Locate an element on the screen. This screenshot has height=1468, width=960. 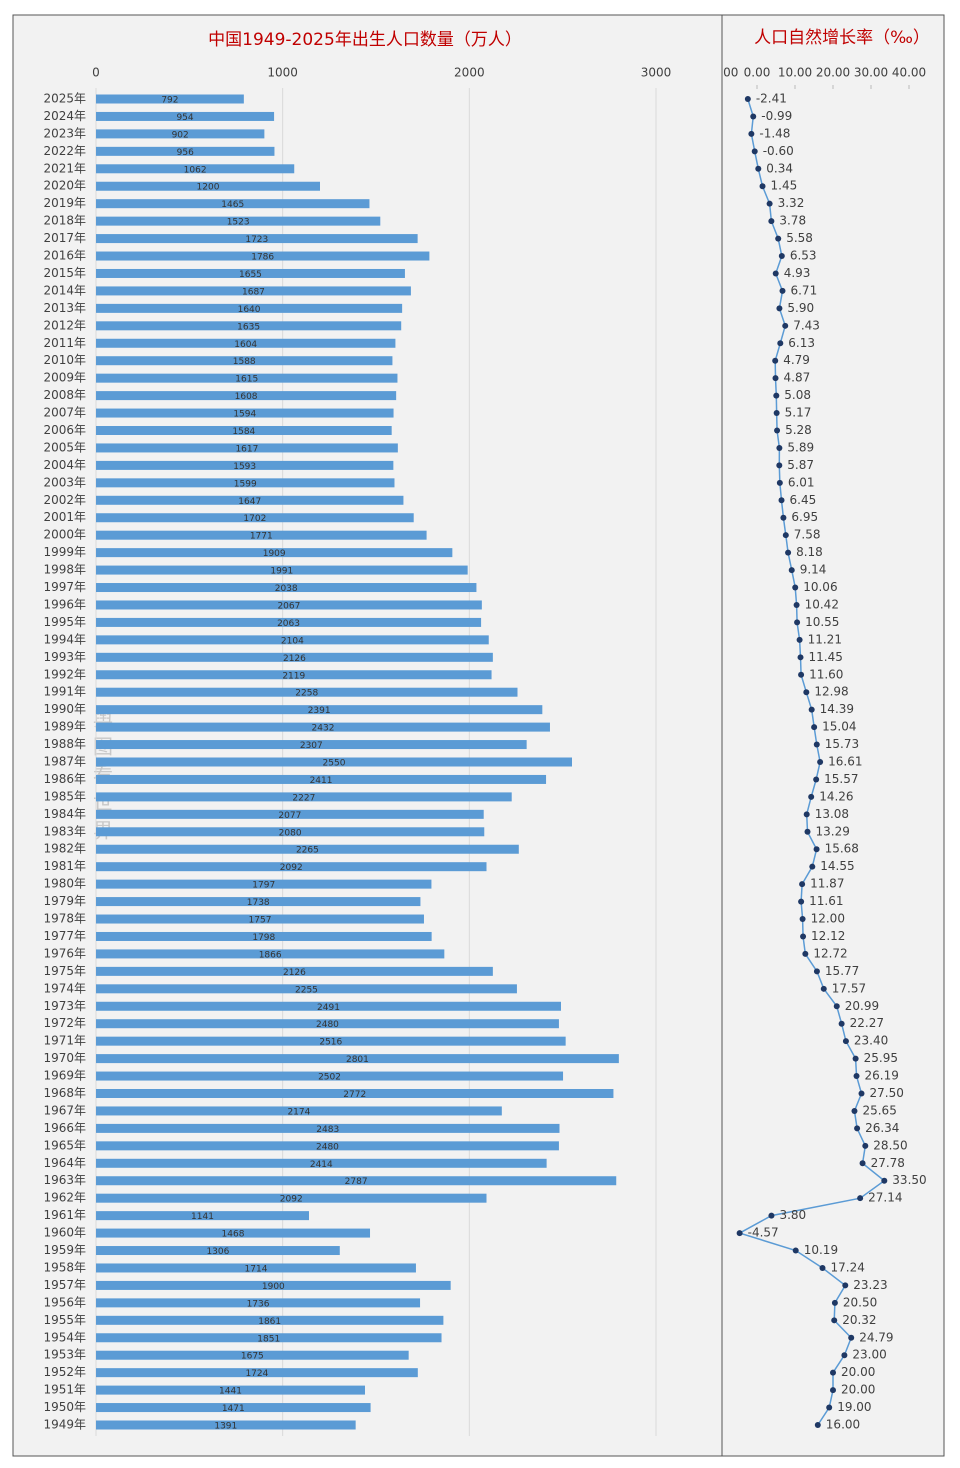
value-label: 2414 is located at coordinates (321, 1165).